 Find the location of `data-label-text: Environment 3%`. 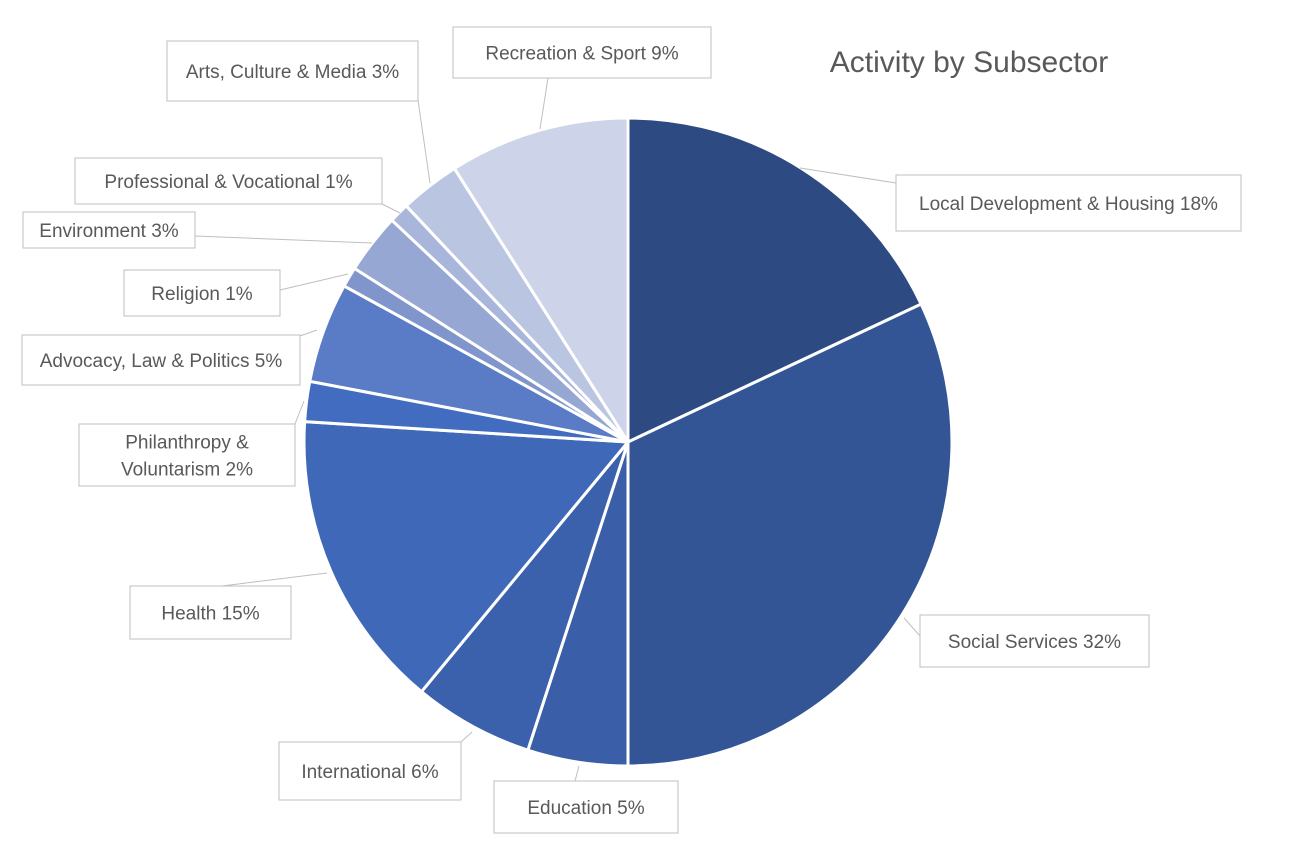

data-label-text: Environment 3% is located at coordinates (109, 231).